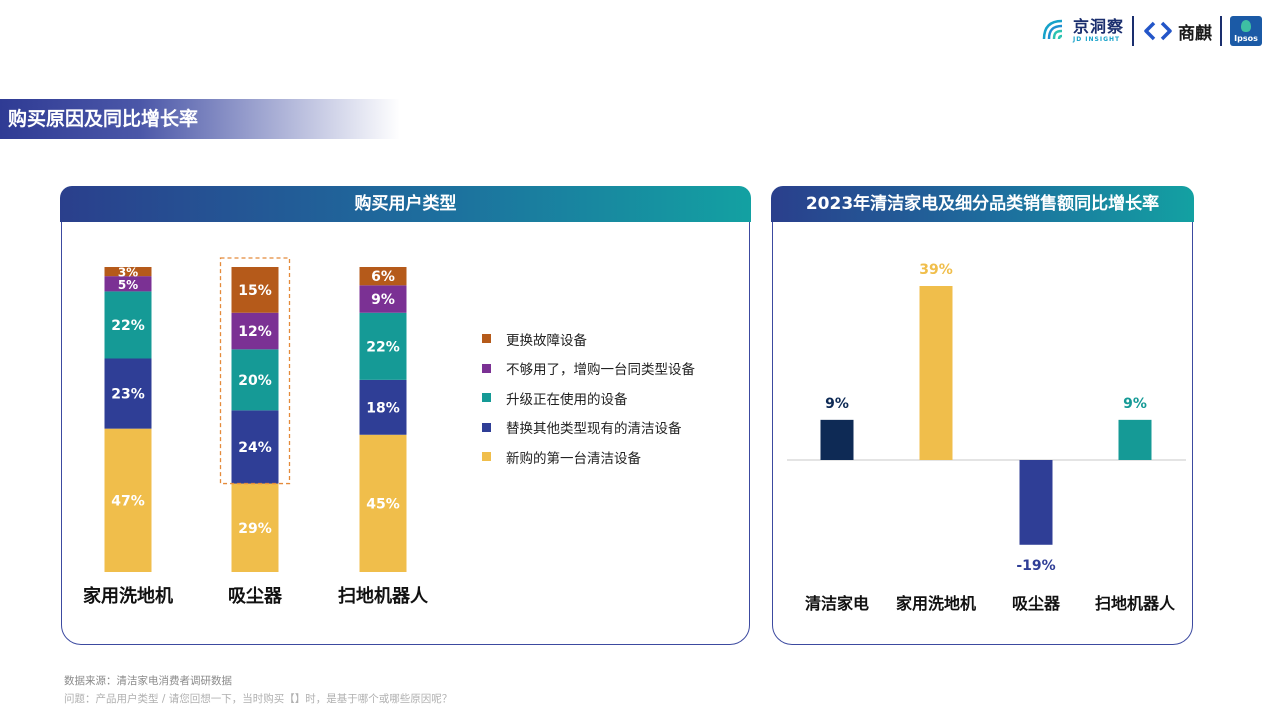 Image resolution: width=1280 pixels, height=720 pixels. What do you see at coordinates (936, 603) in the screenshot?
I see `growth-category-label: 家用洗地机` at bounding box center [936, 603].